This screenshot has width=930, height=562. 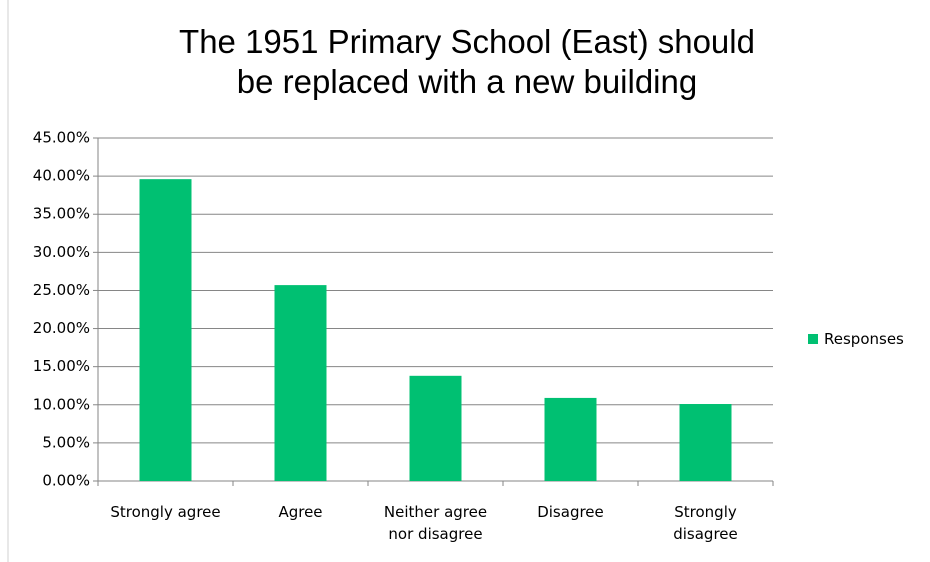 I want to click on y-tick-label: 40.00%, so click(x=61, y=176).